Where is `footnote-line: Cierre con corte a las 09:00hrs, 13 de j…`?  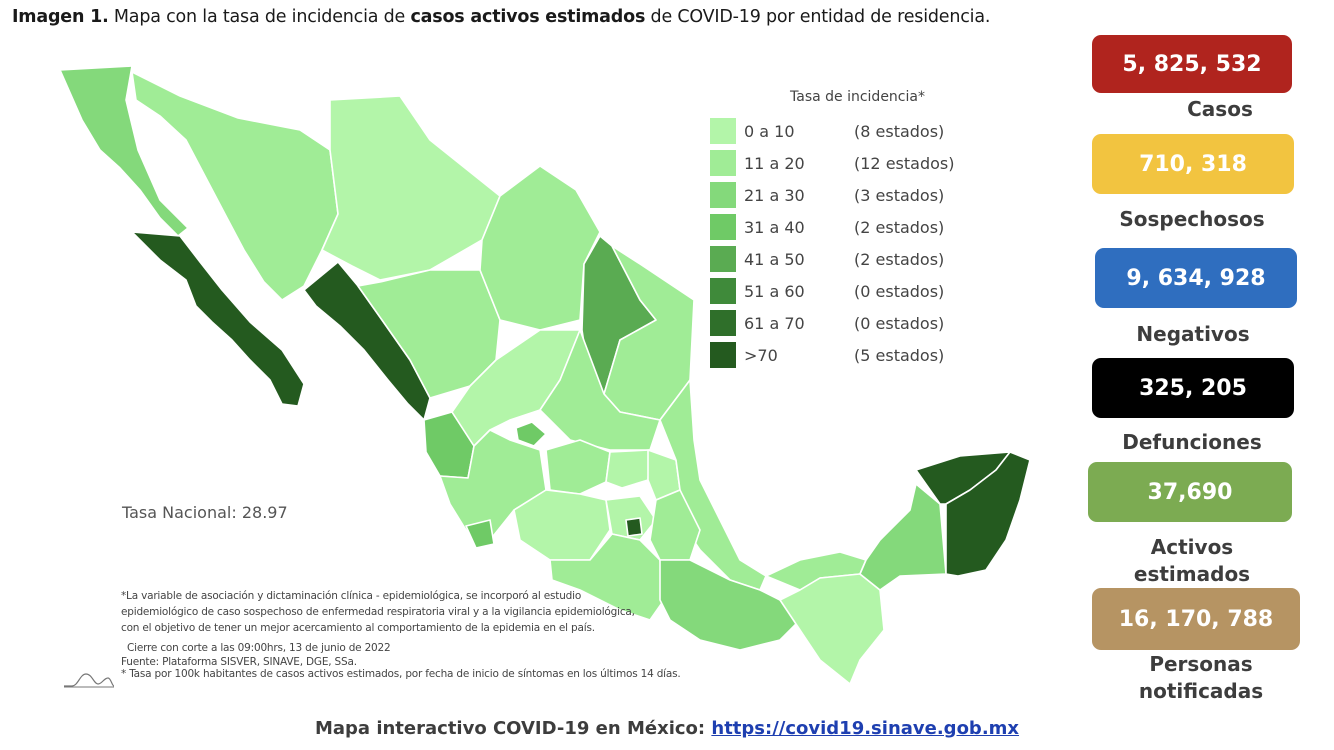
footnote-line: Cierre con corte a las 09:00hrs, 13 de j… is located at coordinates (259, 648).